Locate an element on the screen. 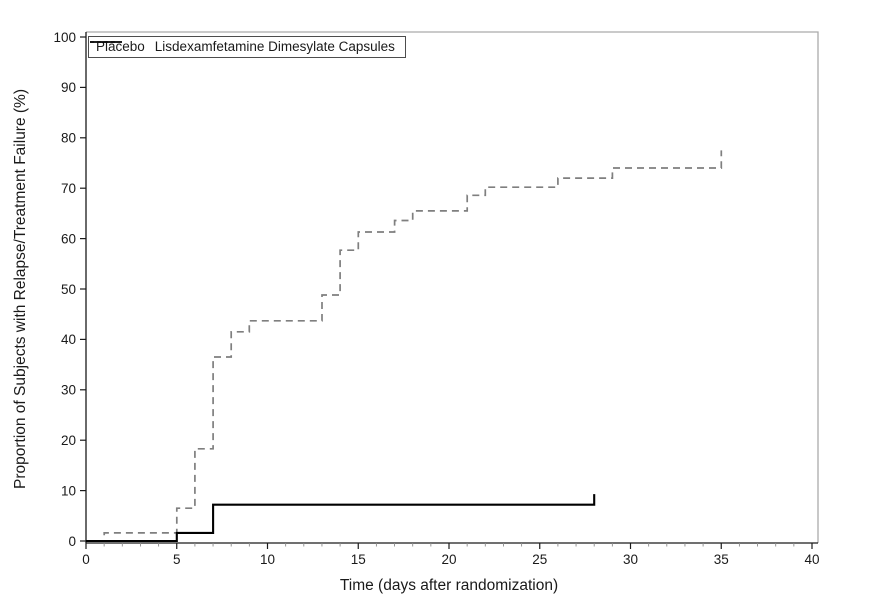 This screenshot has width=886, height=606. x-tick-label: 0 is located at coordinates (86, 559).